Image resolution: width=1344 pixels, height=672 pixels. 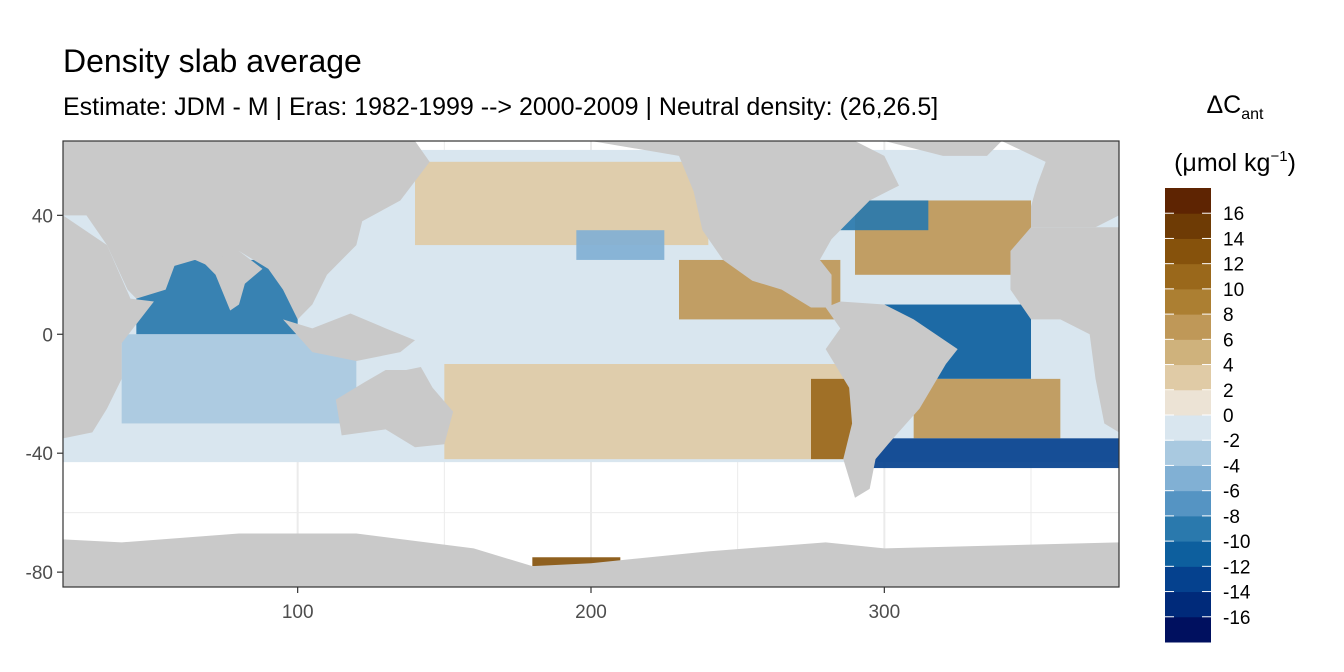 I want to click on colorbar-label: 2, so click(x=1228, y=391).